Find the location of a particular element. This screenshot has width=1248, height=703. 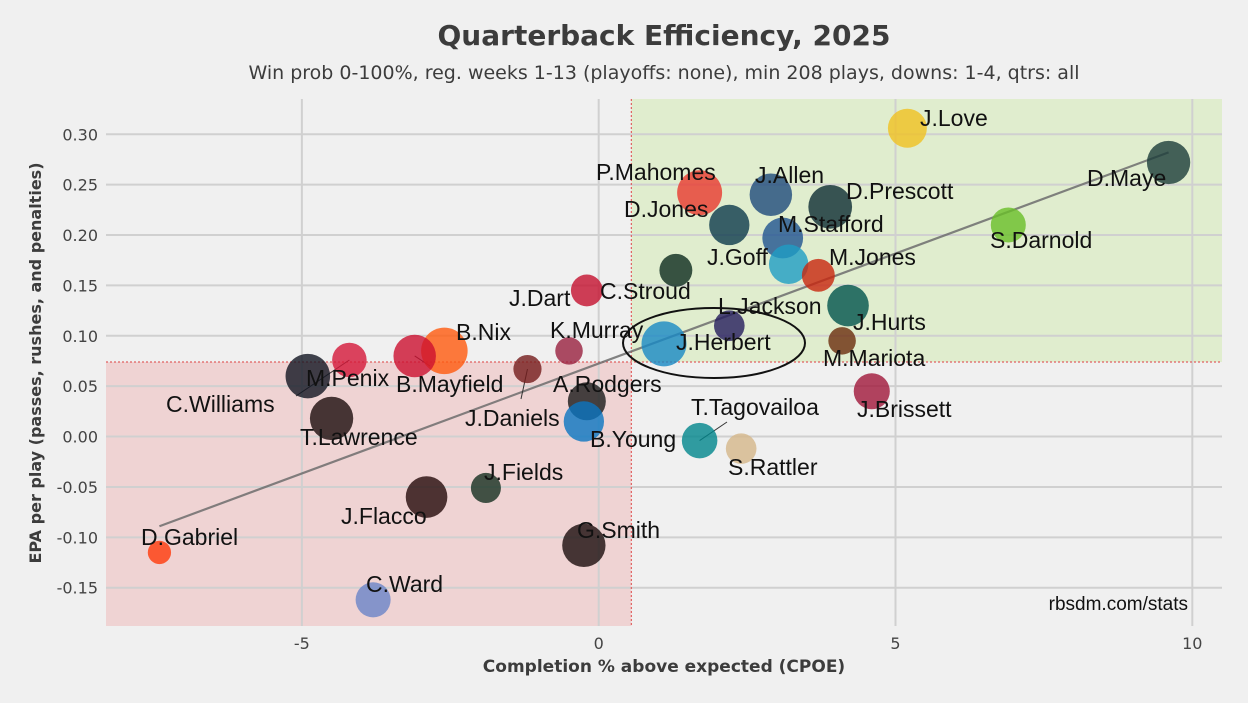

point-c-stroud is located at coordinates (676, 270).